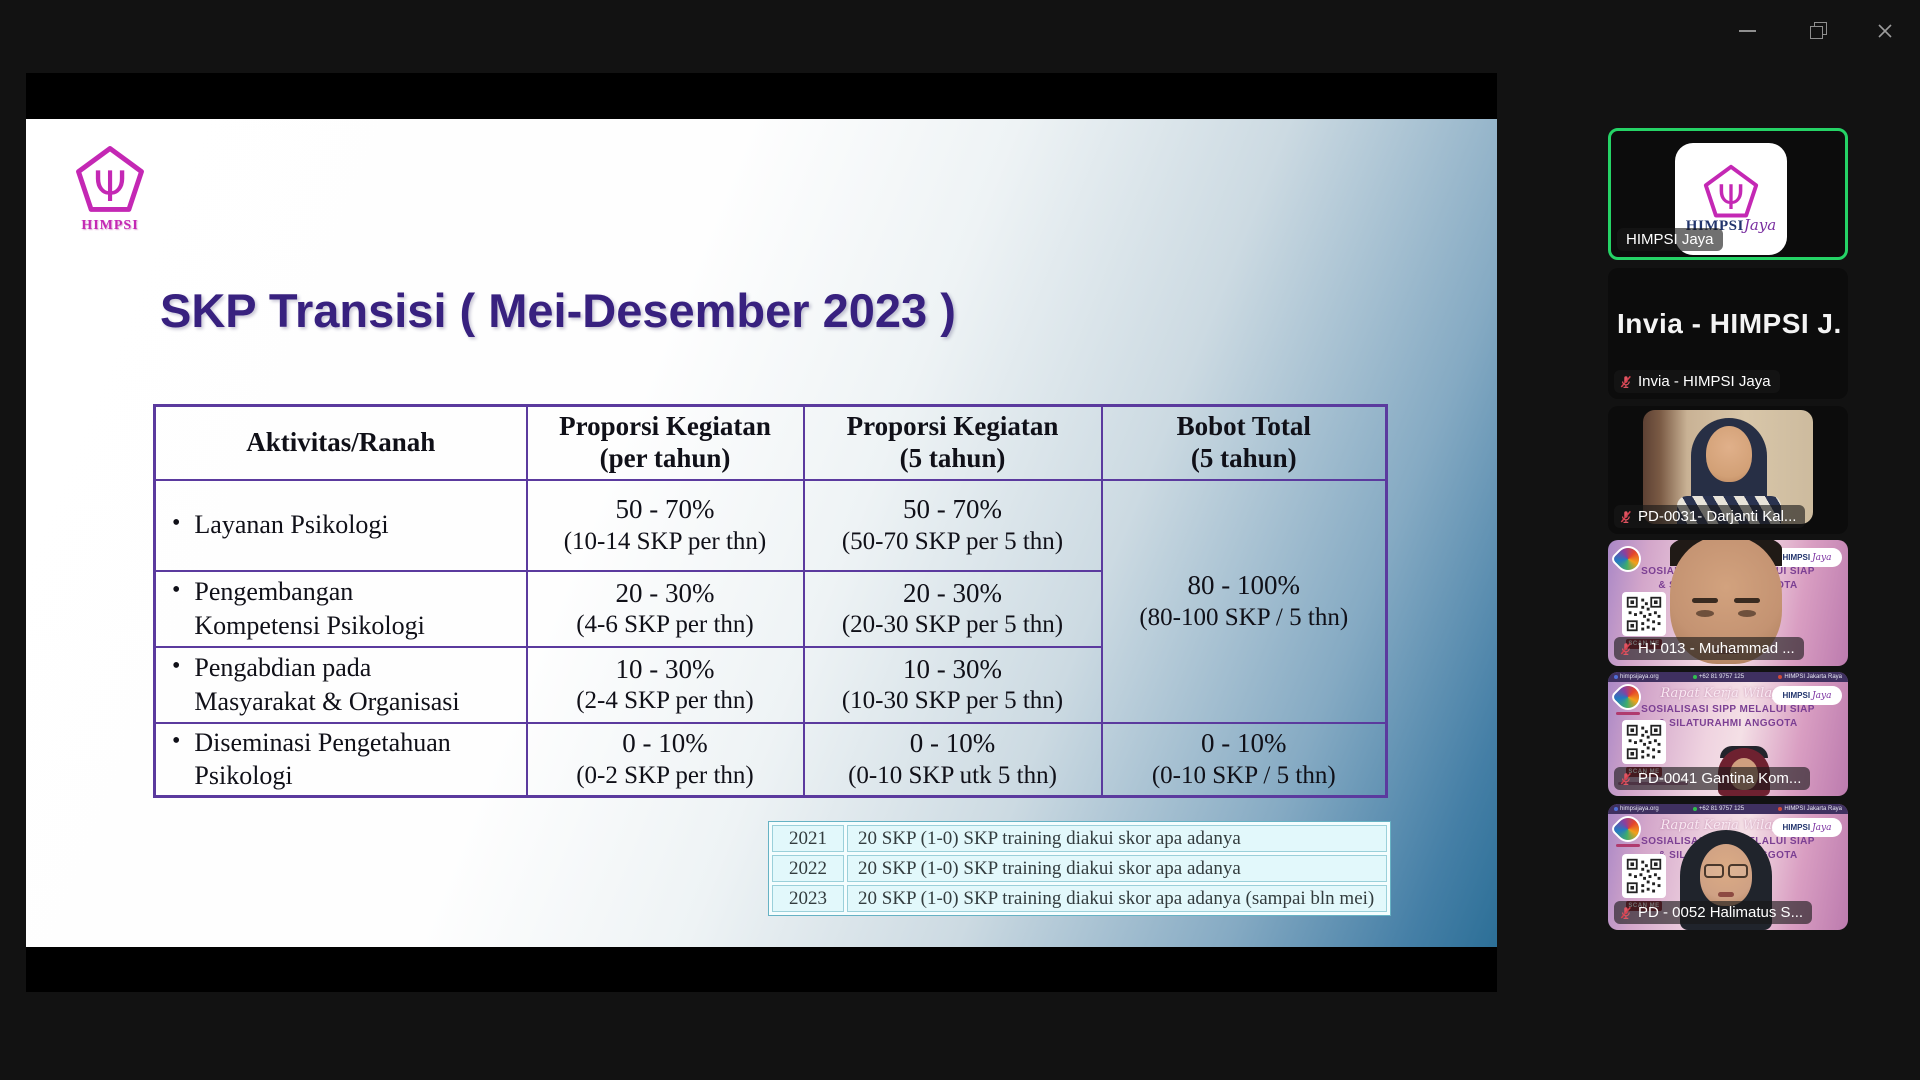 The image size is (1920, 1080). What do you see at coordinates (1244, 442) in the screenshot?
I see `header-bobot-total: Bobot Total (5 tahun)` at bounding box center [1244, 442].